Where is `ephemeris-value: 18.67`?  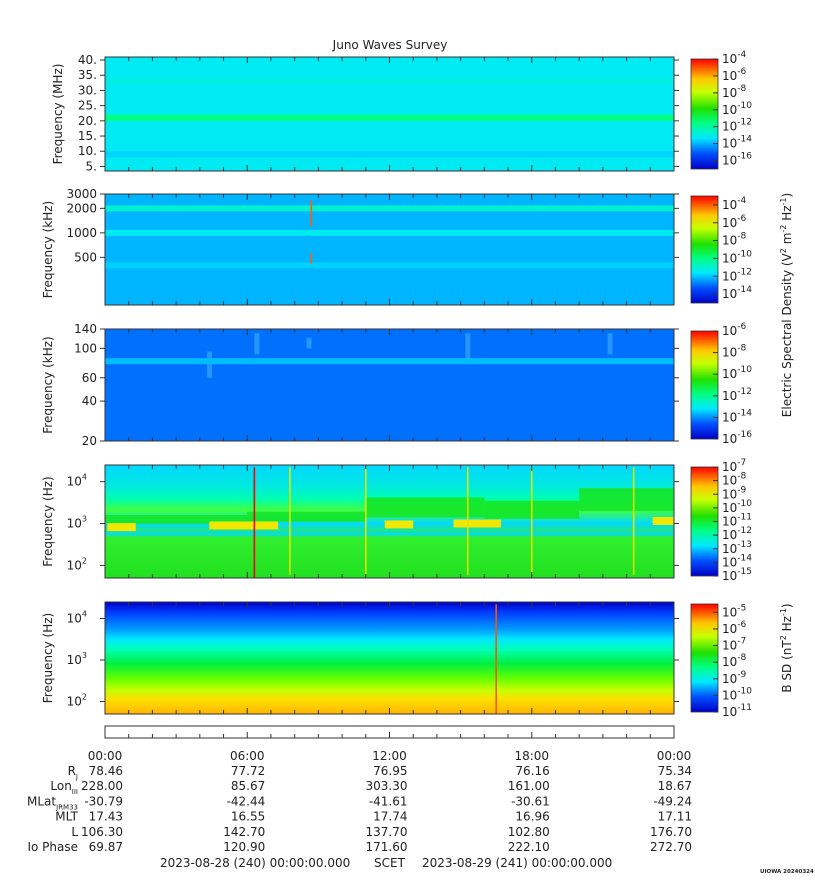
ephemeris-value: 18.67 is located at coordinates (675, 786).